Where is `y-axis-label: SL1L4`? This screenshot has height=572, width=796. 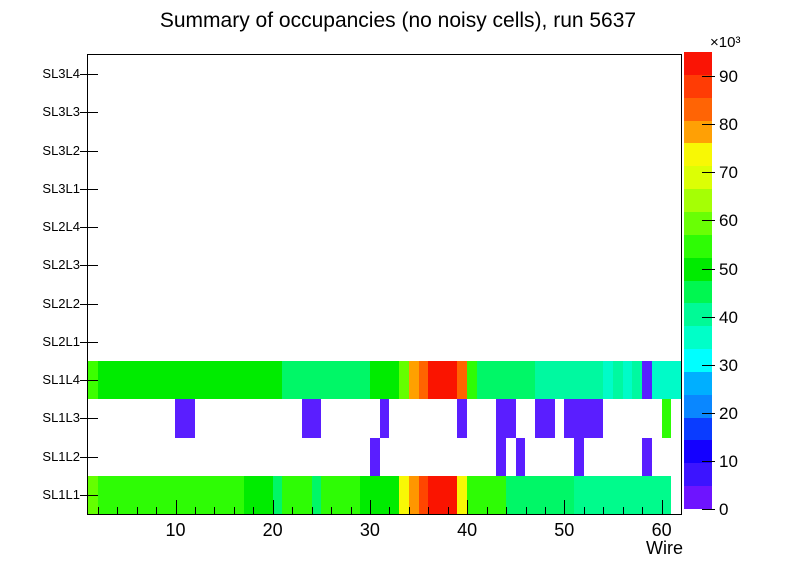 y-axis-label: SL1L4 is located at coordinates (61, 380).